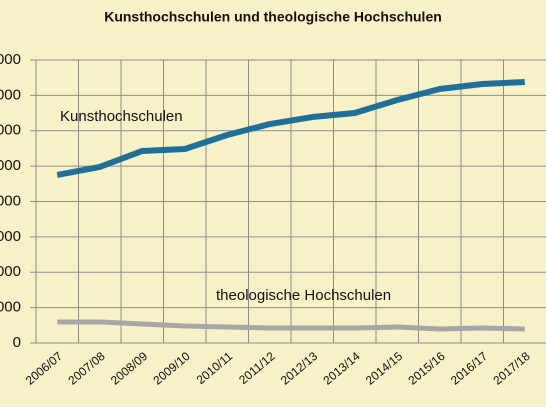  I want to click on x-tick-label: 2017/18, so click(511, 368).